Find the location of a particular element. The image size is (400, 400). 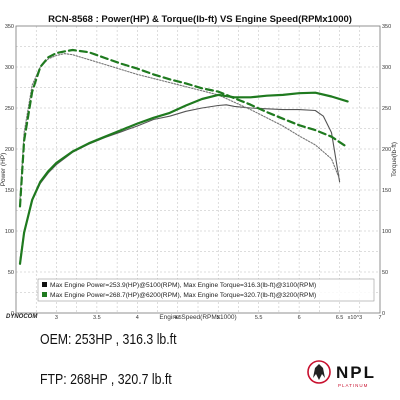

y-axis-label-right: Torque(lb-ft) is located at coordinates (394, 159).